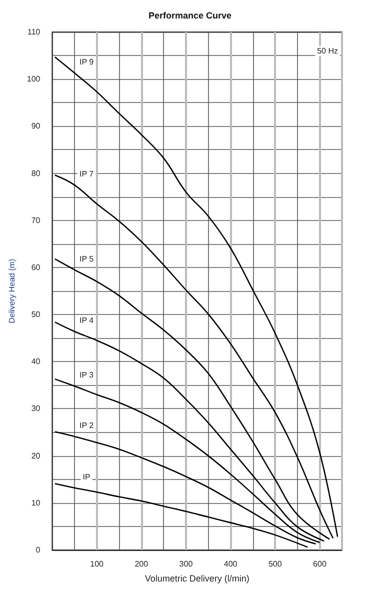  What do you see at coordinates (36, 315) in the screenshot?
I see `y-tick-label: 50` at bounding box center [36, 315].